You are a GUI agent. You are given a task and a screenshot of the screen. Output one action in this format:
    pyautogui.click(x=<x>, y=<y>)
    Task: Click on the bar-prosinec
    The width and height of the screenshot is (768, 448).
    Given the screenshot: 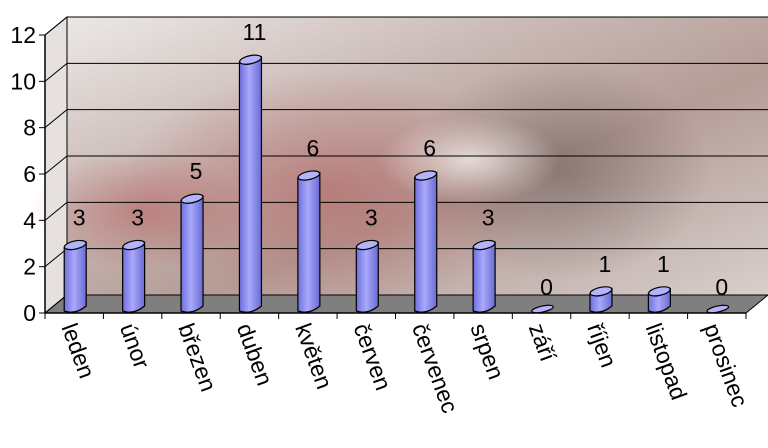 What is the action you would take?
    pyautogui.click(x=718, y=309)
    